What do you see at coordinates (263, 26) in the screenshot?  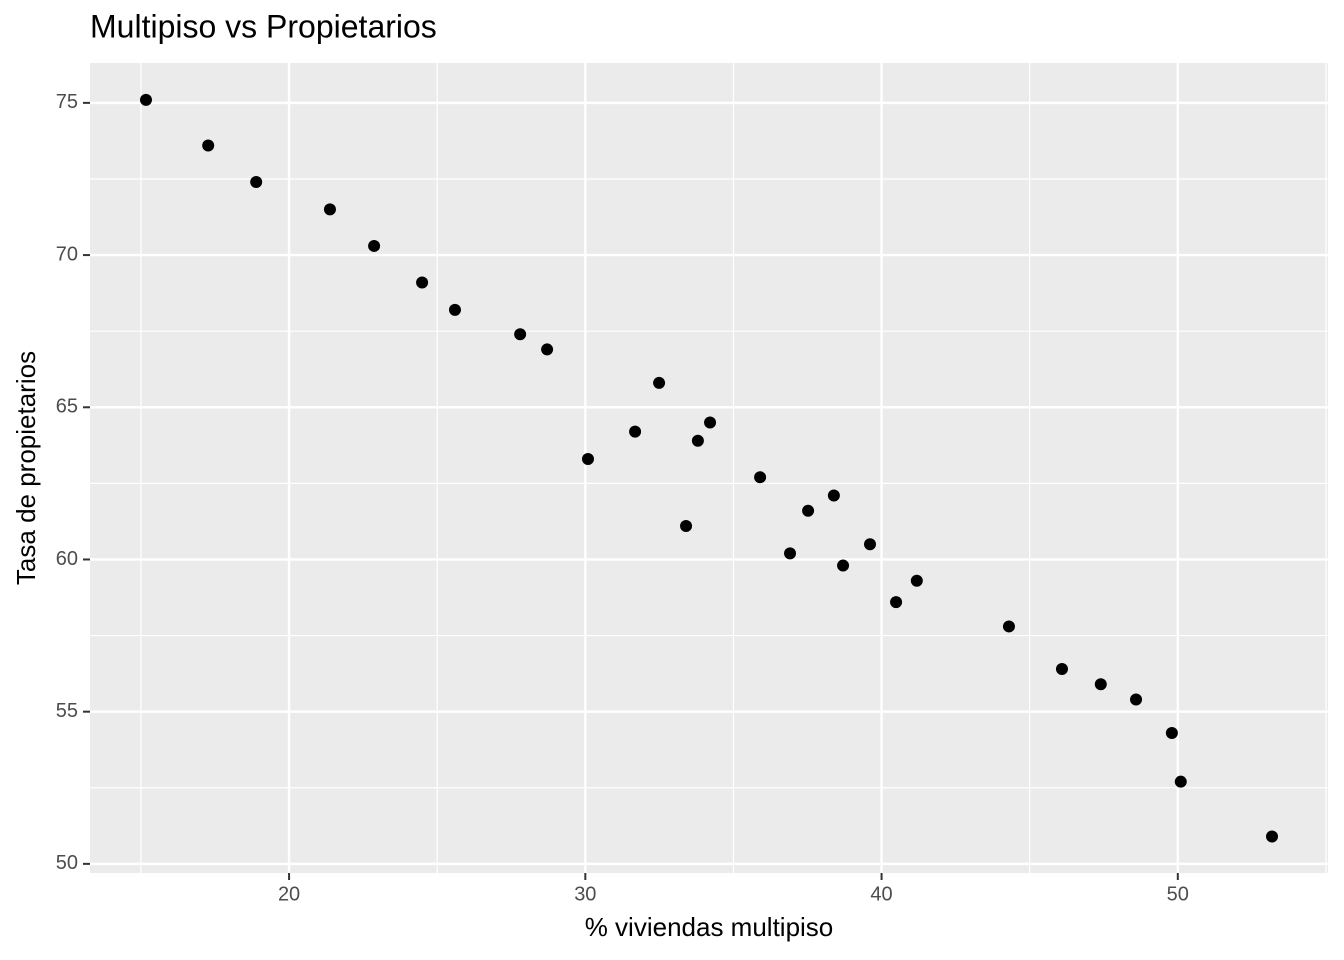 I see `chart-title: Multipiso vs Propietarios` at bounding box center [263, 26].